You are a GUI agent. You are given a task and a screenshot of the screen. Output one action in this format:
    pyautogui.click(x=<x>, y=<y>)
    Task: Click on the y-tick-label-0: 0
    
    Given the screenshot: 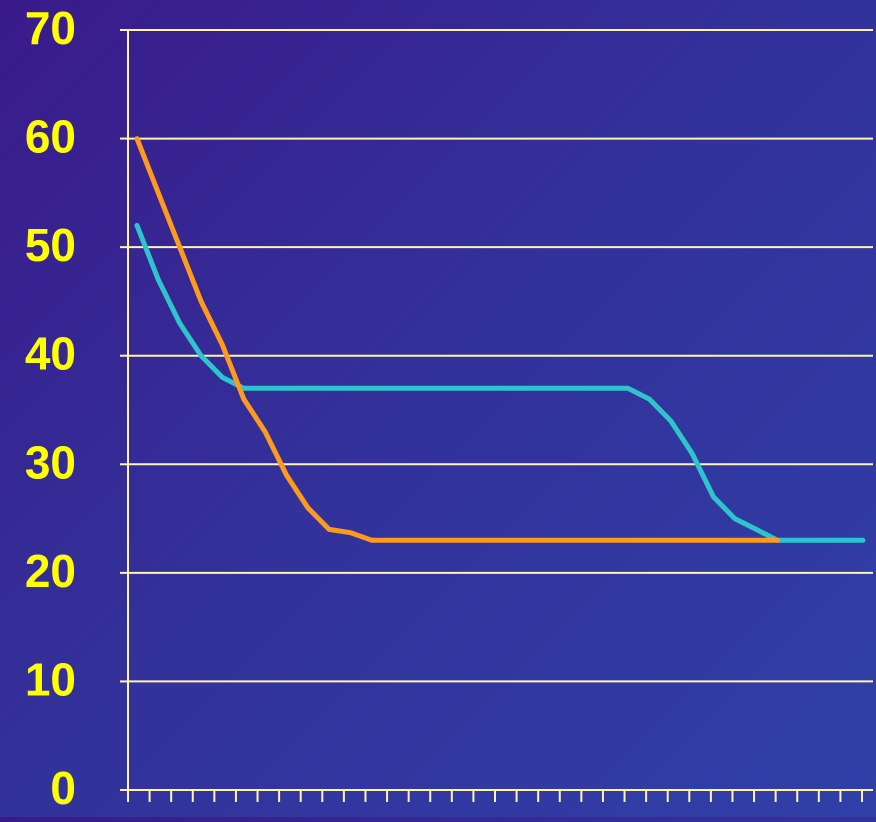 What is the action you would take?
    pyautogui.click(x=63, y=788)
    